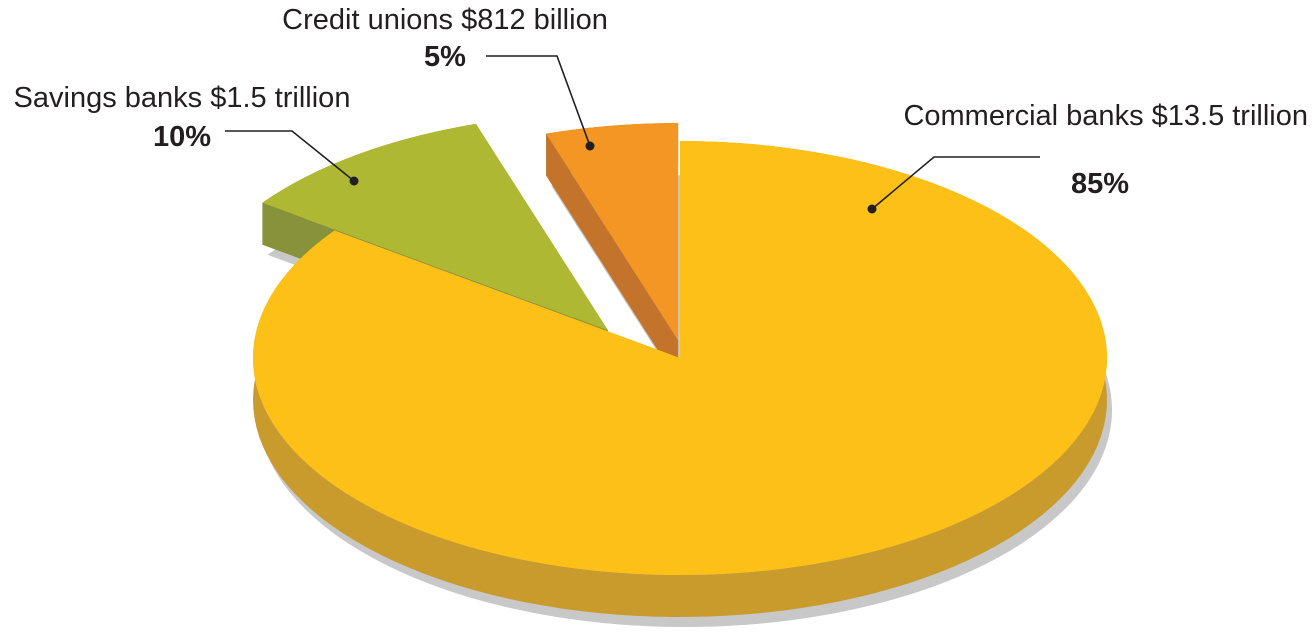  Describe the element at coordinates (1100, 184) in the screenshot. I see `percent-commercial-banks: 85%` at that location.